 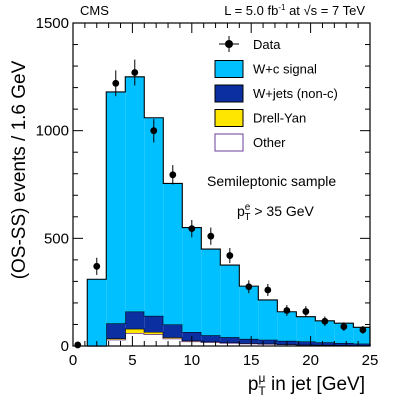 What do you see at coordinates (310, 360) in the screenshot?
I see `x-tick-label: 20` at bounding box center [310, 360].